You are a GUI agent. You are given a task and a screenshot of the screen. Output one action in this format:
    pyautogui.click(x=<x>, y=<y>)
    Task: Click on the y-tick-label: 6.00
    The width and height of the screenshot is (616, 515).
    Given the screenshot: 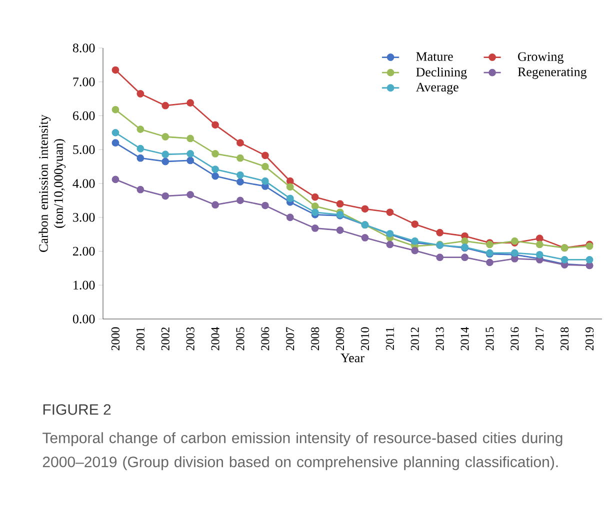 What is the action you would take?
    pyautogui.click(x=84, y=115)
    